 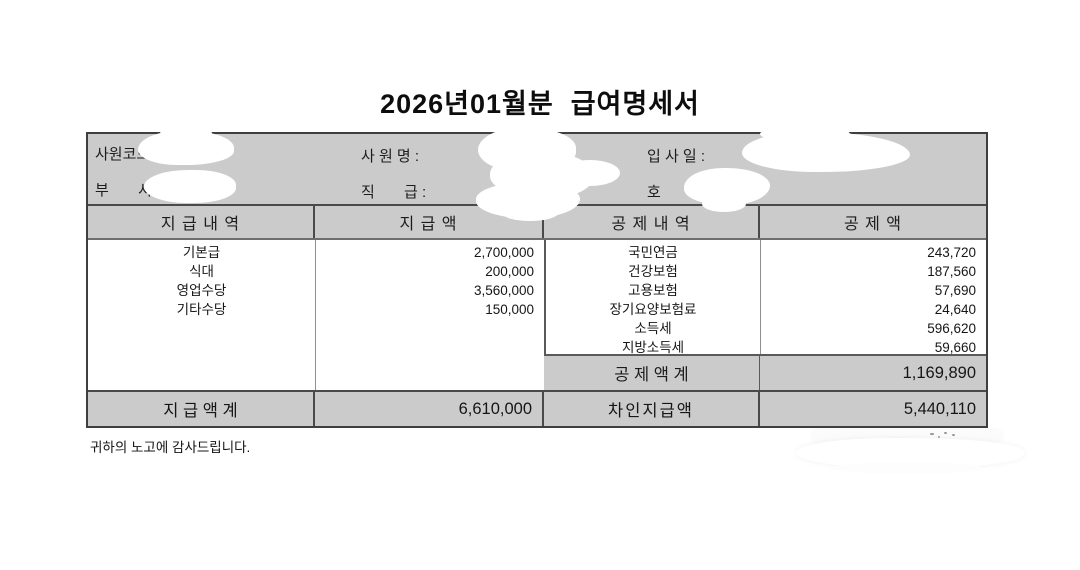 What do you see at coordinates (190, 186) in the screenshot?
I see `redaction-blob-department` at bounding box center [190, 186].